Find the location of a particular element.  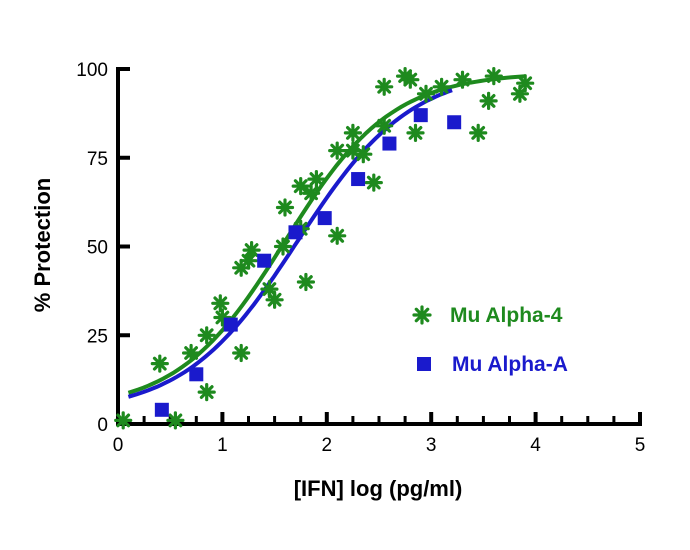

y-tick-label: 0 is located at coordinates (102, 425).